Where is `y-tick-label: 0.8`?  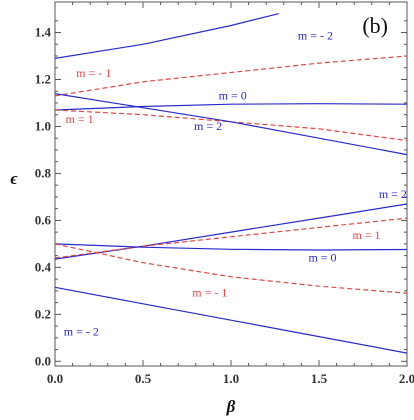 y-tick-label: 0.8 is located at coordinates (43, 172).